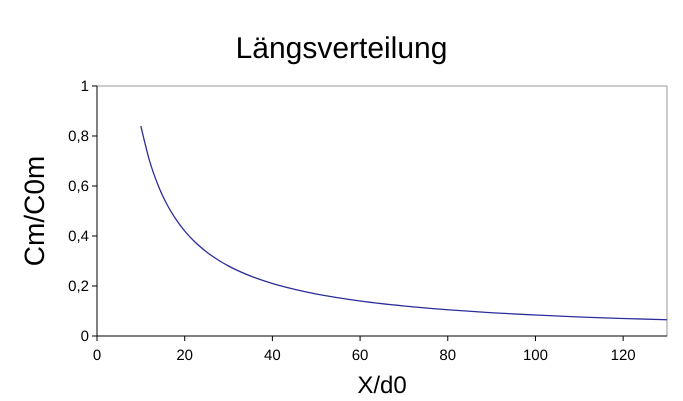  Describe the element at coordinates (535, 355) in the screenshot. I see `x-tick-label: 100` at that location.